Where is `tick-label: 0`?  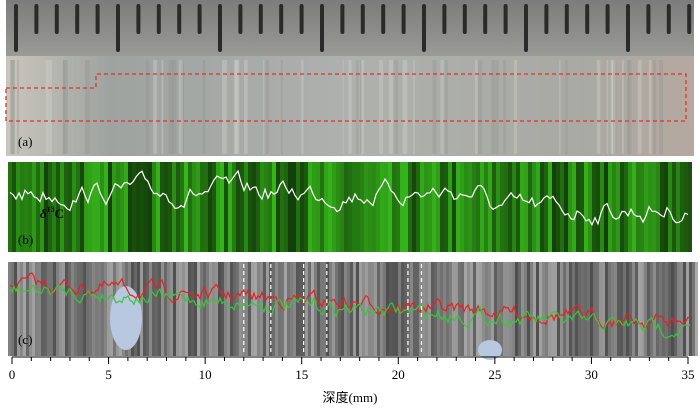
tick-label: 0 is located at coordinates (12, 374).